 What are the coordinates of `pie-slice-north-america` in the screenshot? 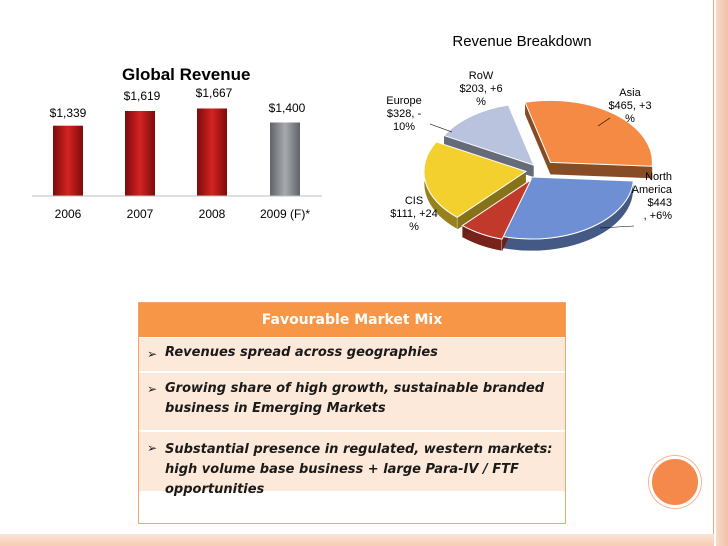 It's located at (567, 208).